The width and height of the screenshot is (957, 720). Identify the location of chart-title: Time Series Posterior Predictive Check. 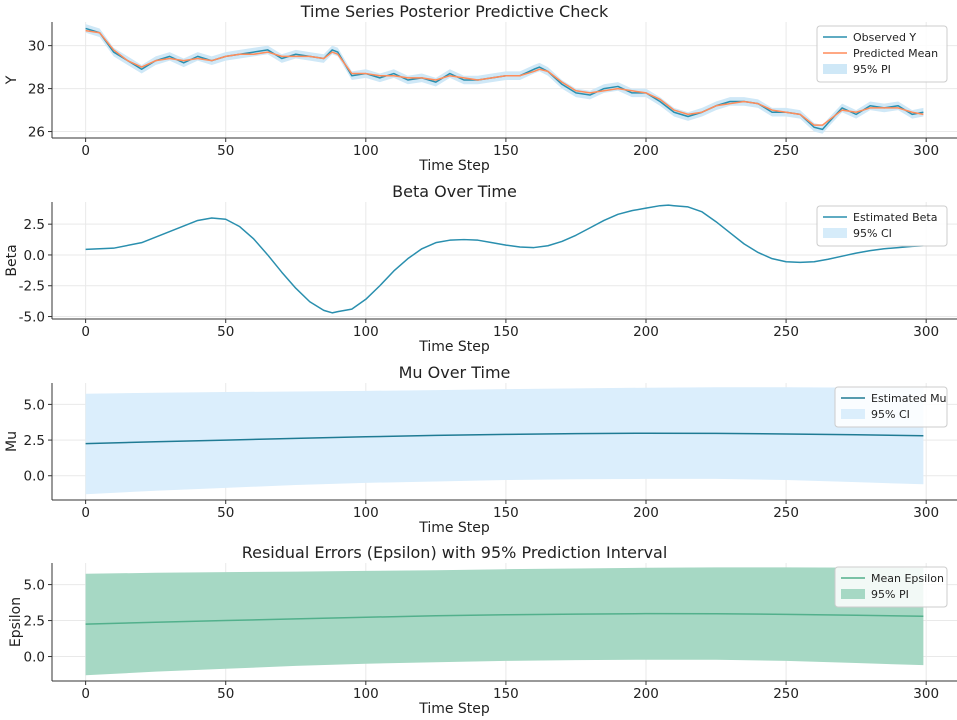
(454, 11).